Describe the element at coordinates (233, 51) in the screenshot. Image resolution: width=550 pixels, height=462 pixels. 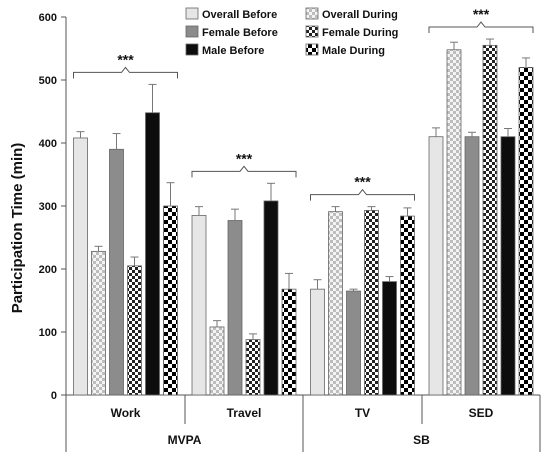
I see `legend-label: Male Before` at that location.